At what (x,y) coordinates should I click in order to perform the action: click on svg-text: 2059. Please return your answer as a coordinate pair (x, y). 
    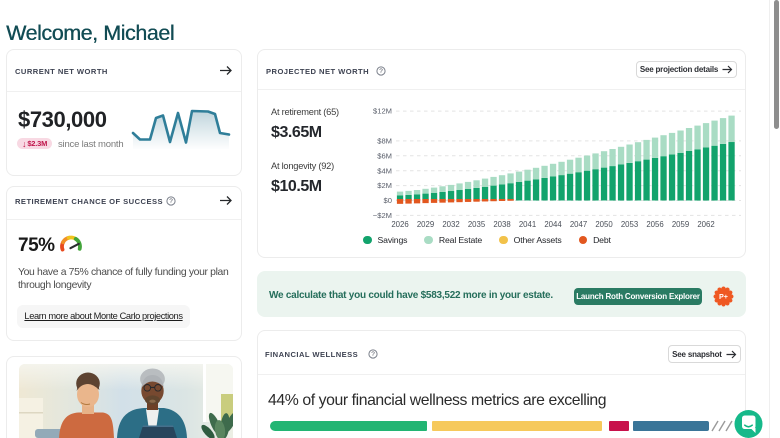
    Looking at the image, I should click on (680, 224).